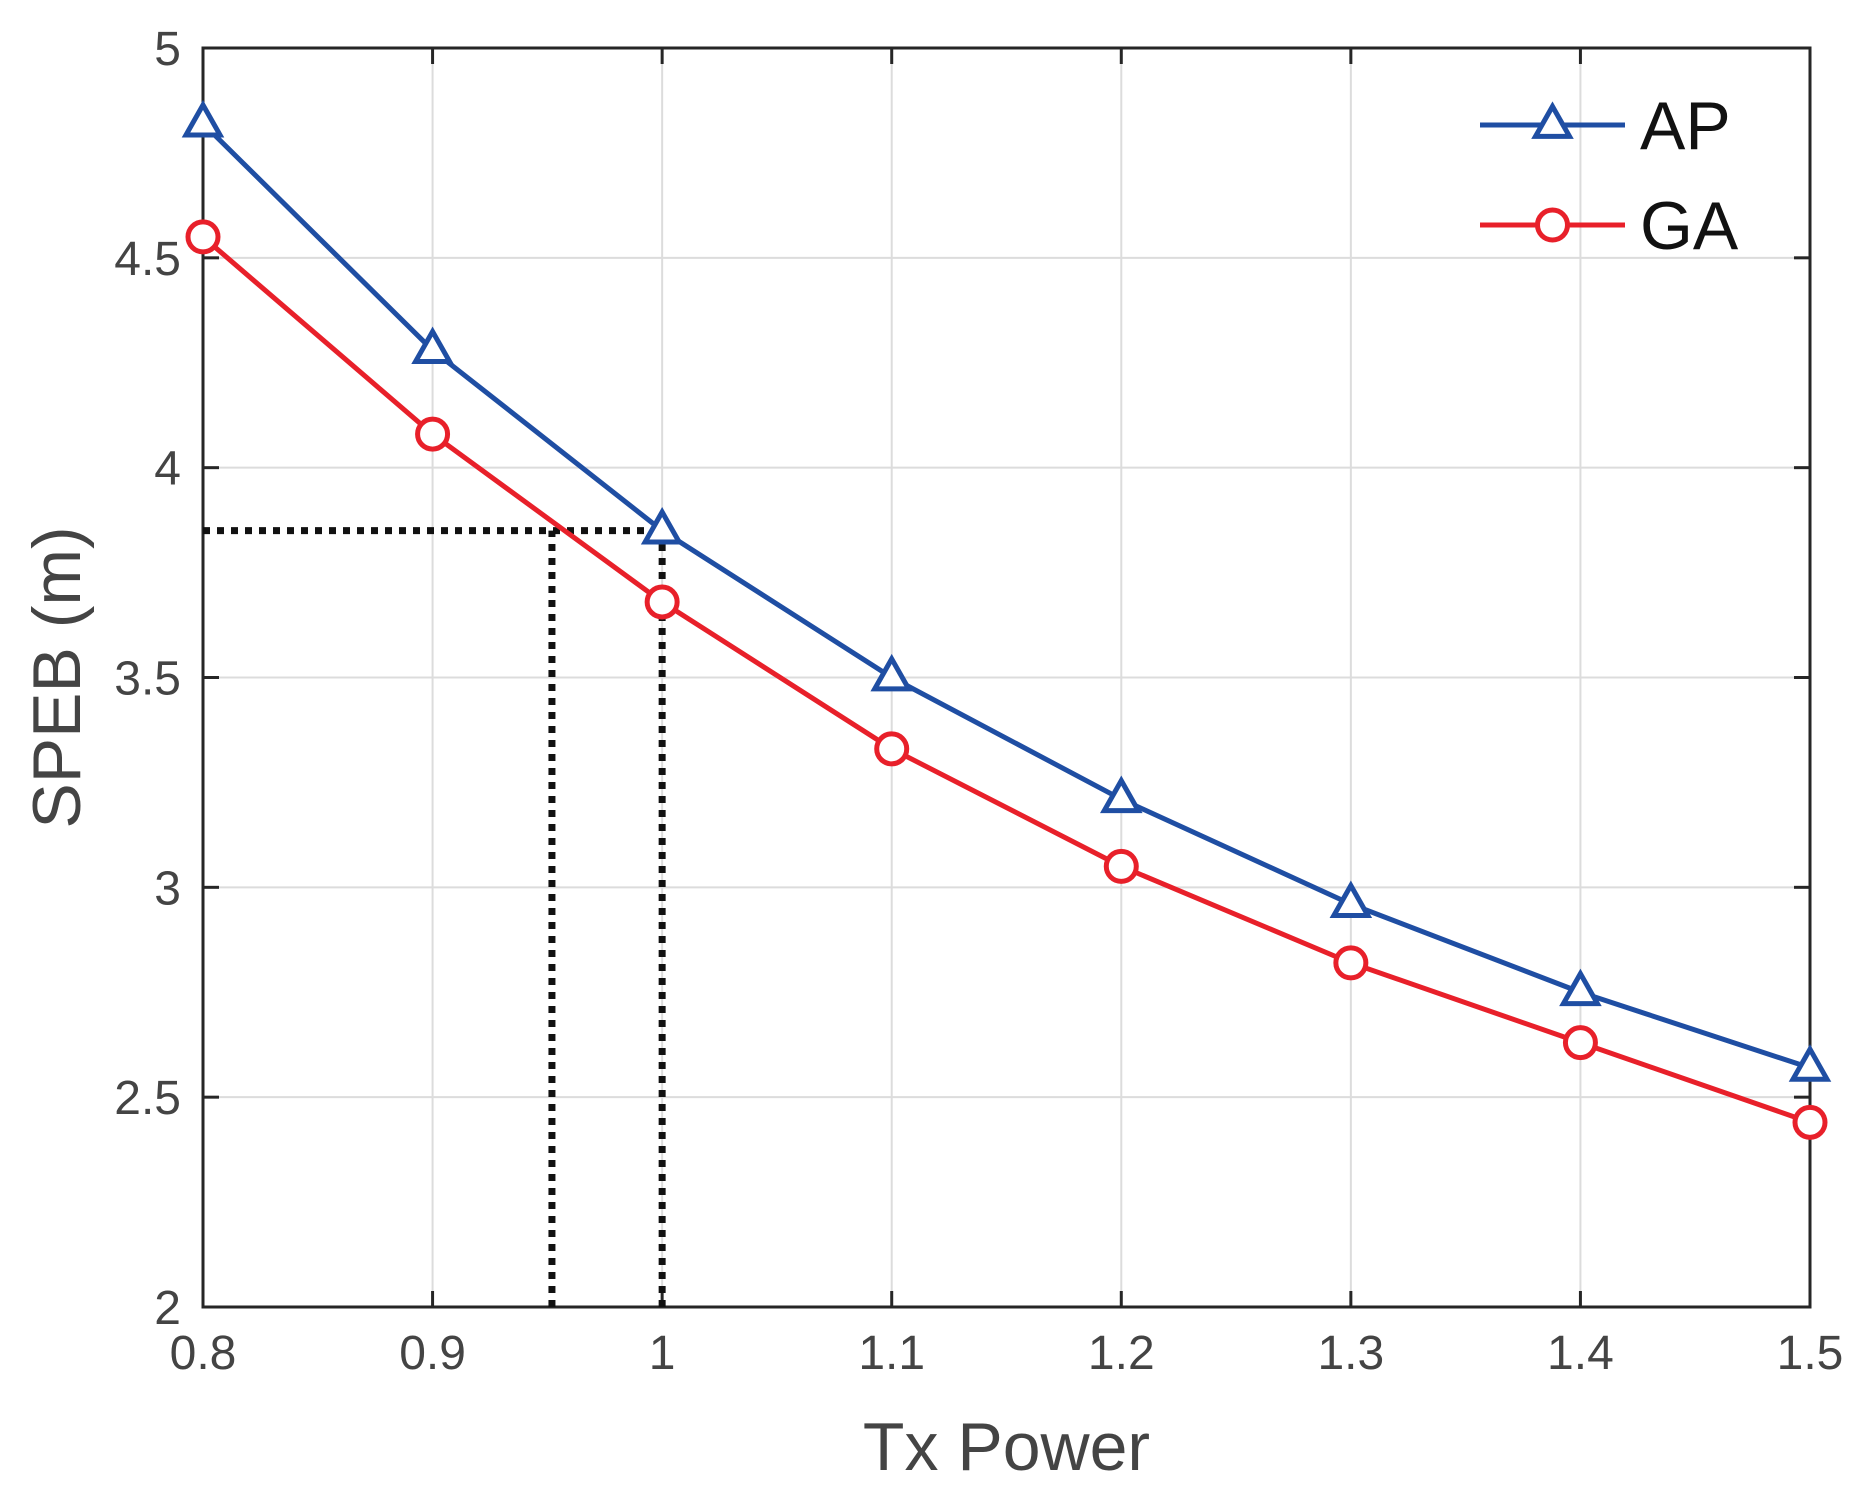 Image resolution: width=1863 pixels, height=1488 pixels. I want to click on x-tick-label: 1.5, so click(1810, 1353).